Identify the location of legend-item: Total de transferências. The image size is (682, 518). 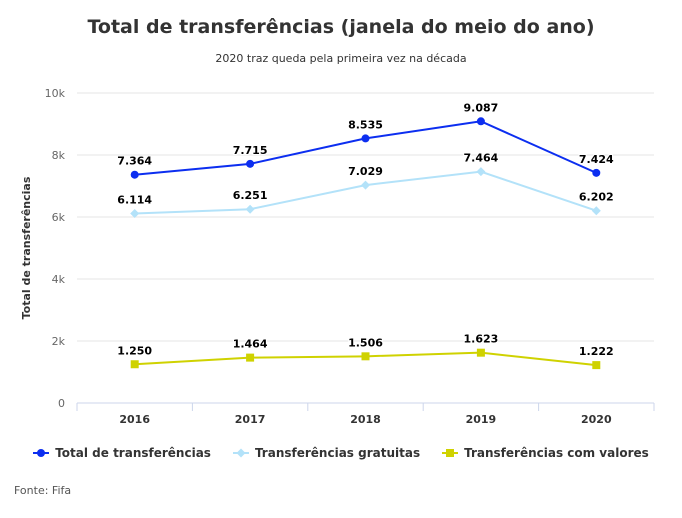
(122, 453).